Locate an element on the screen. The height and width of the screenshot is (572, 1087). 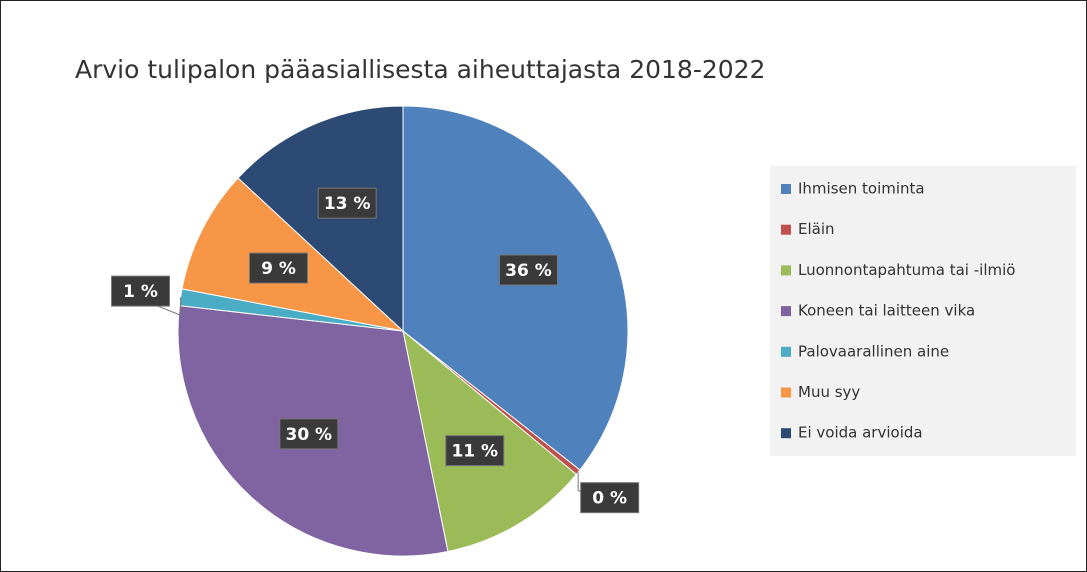
legend-label: Eläin is located at coordinates (816, 229).